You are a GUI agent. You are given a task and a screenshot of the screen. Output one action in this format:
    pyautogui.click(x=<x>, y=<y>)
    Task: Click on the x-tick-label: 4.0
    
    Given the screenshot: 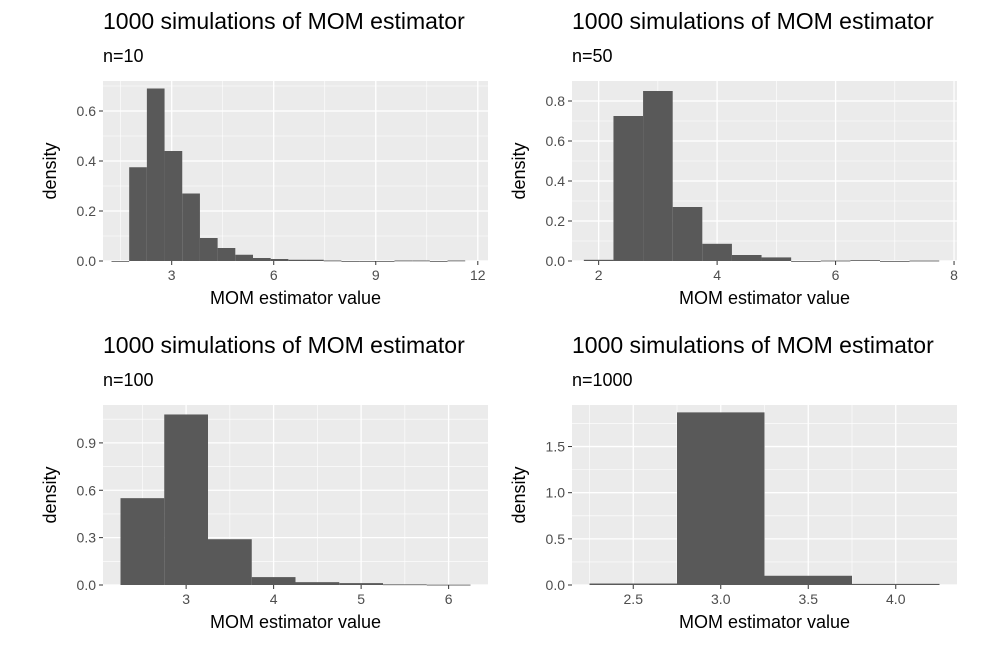 What is the action you would take?
    pyautogui.click(x=896, y=599)
    